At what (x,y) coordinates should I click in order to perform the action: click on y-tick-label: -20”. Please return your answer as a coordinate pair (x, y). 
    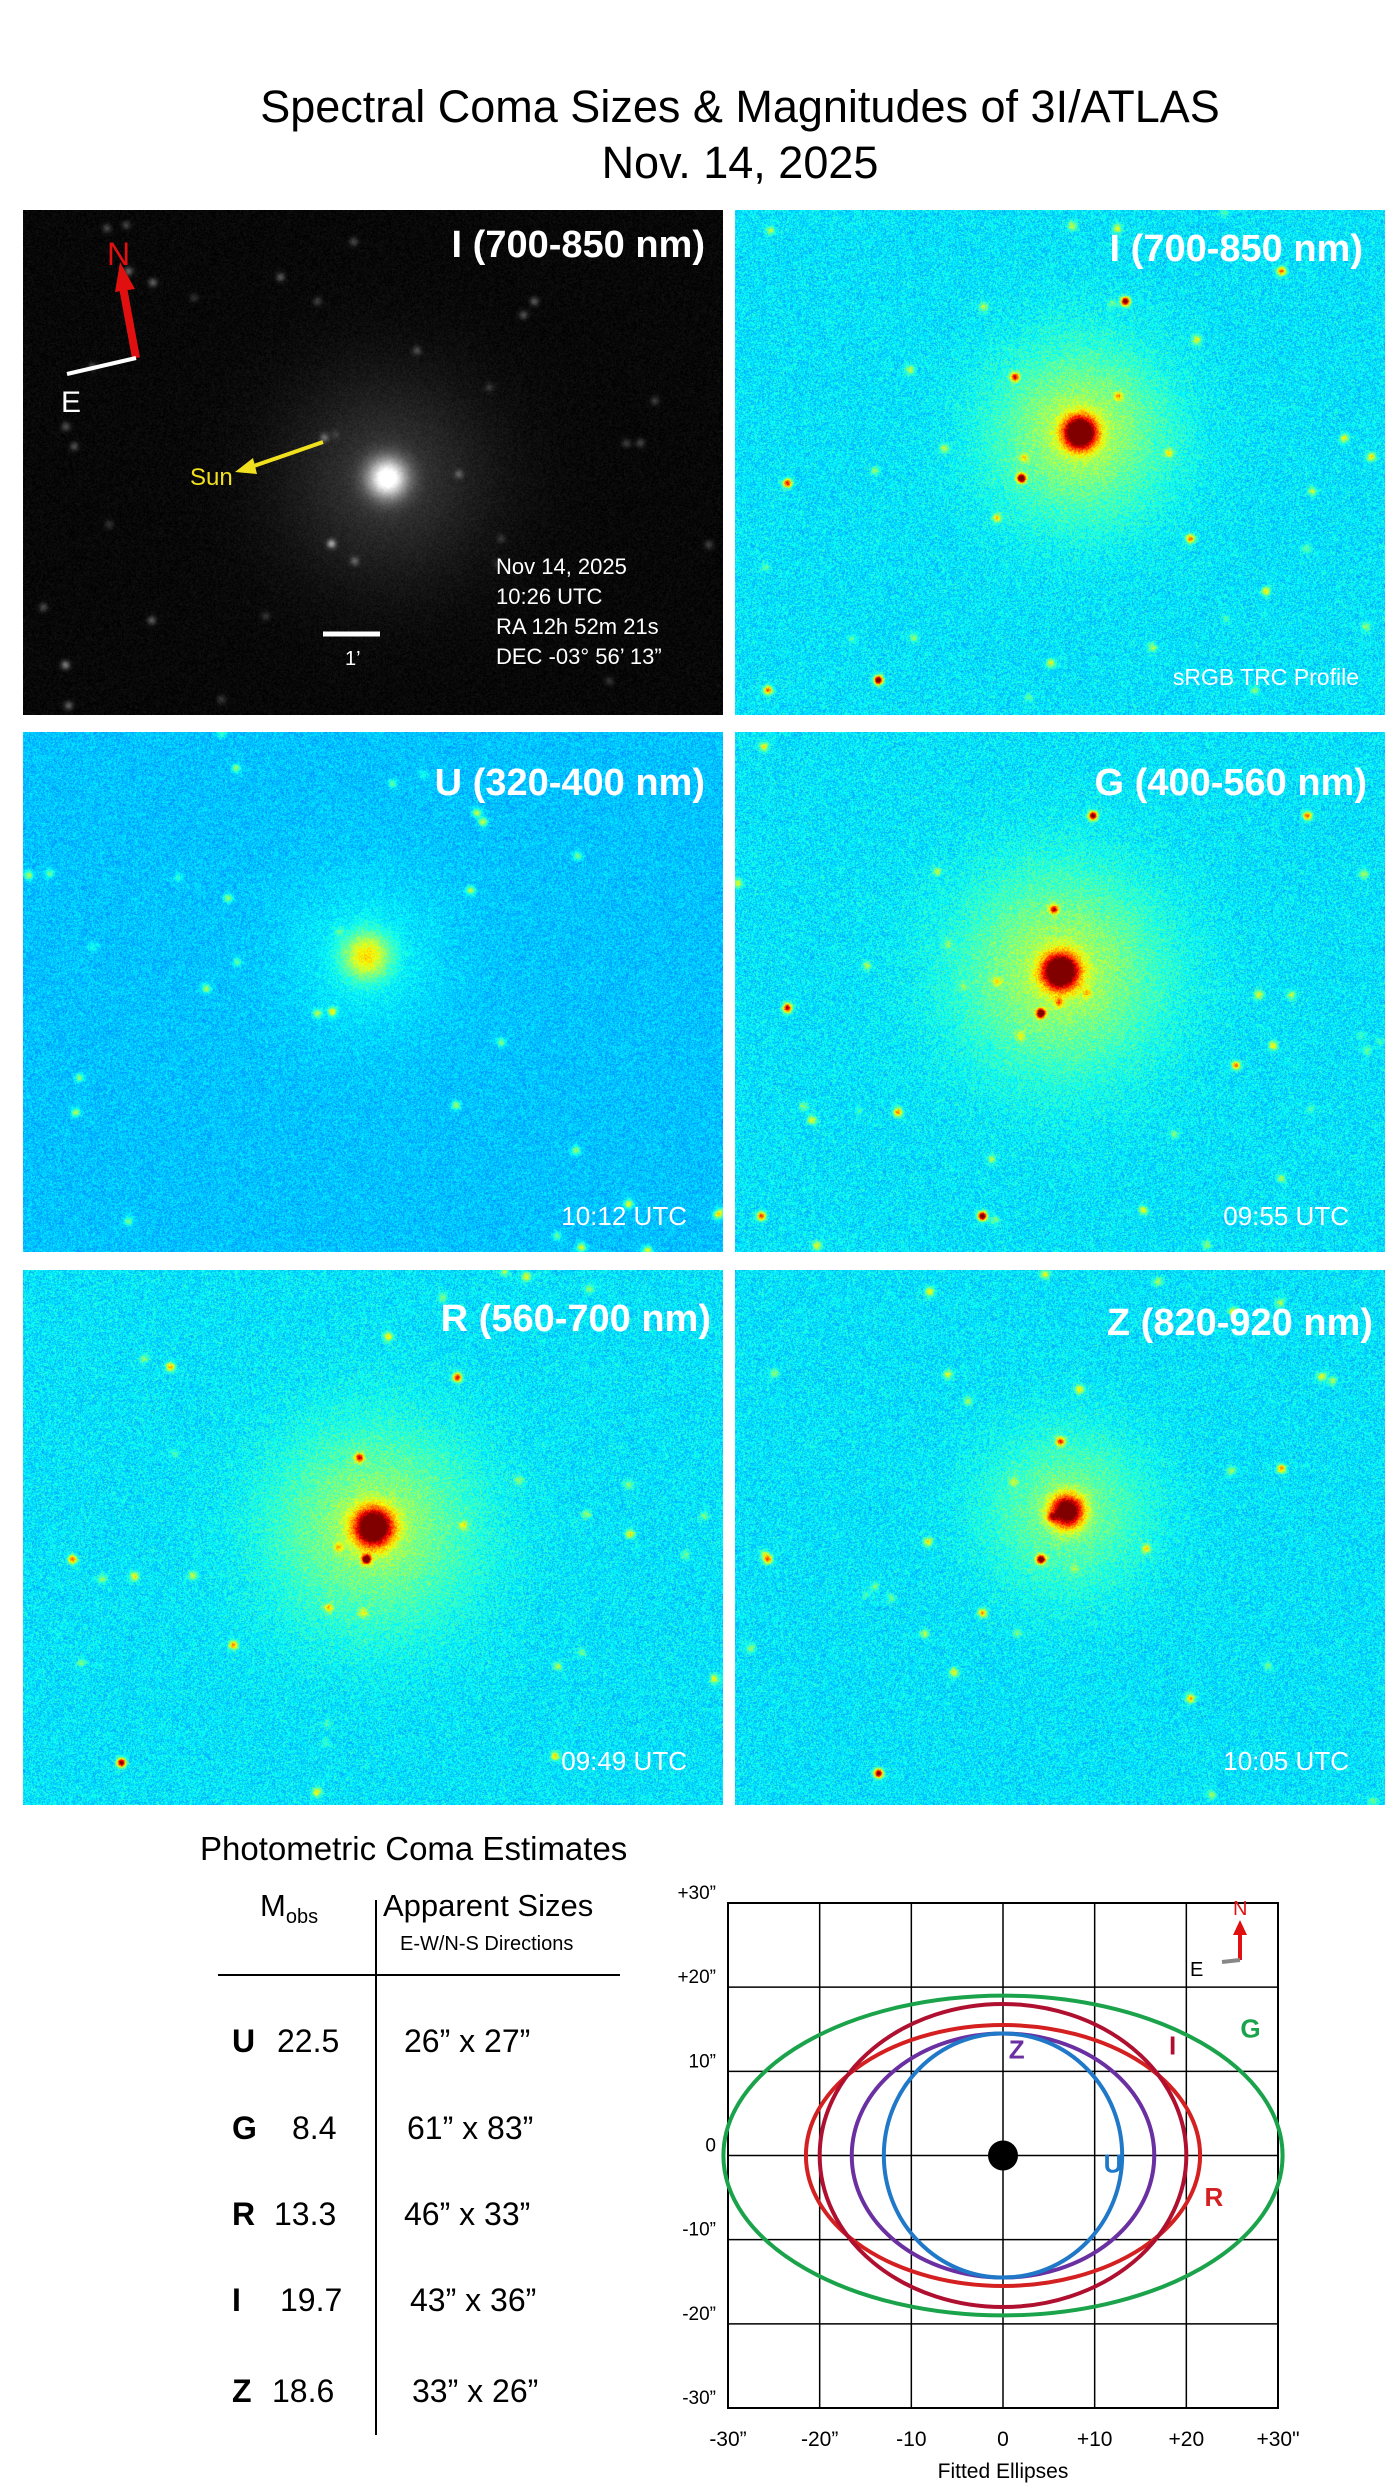
    Looking at the image, I should click on (699, 2314).